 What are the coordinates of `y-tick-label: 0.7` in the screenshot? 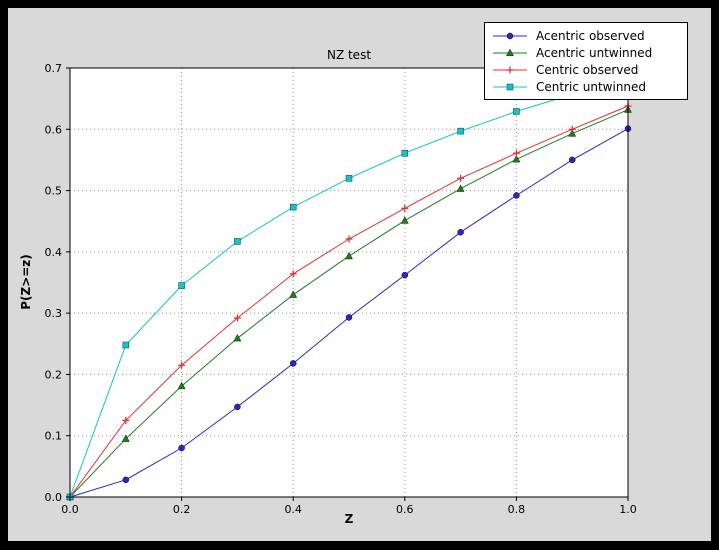 It's located at (54, 68).